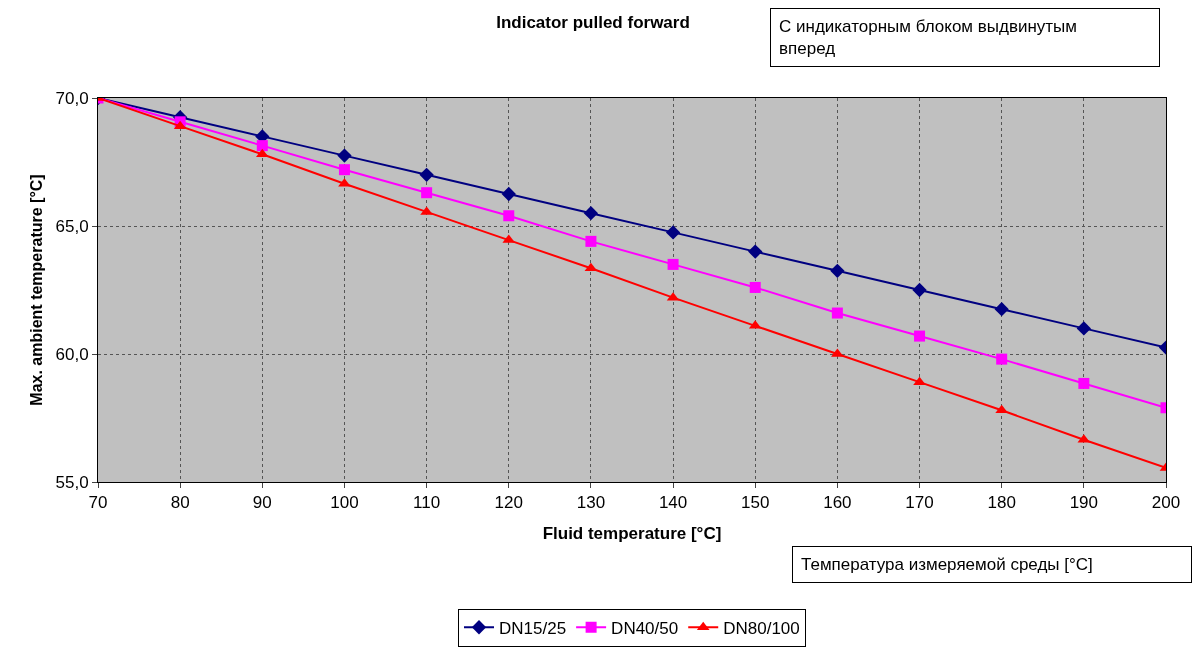  What do you see at coordinates (919, 503) in the screenshot?
I see `x-tick-label: 170` at bounding box center [919, 503].